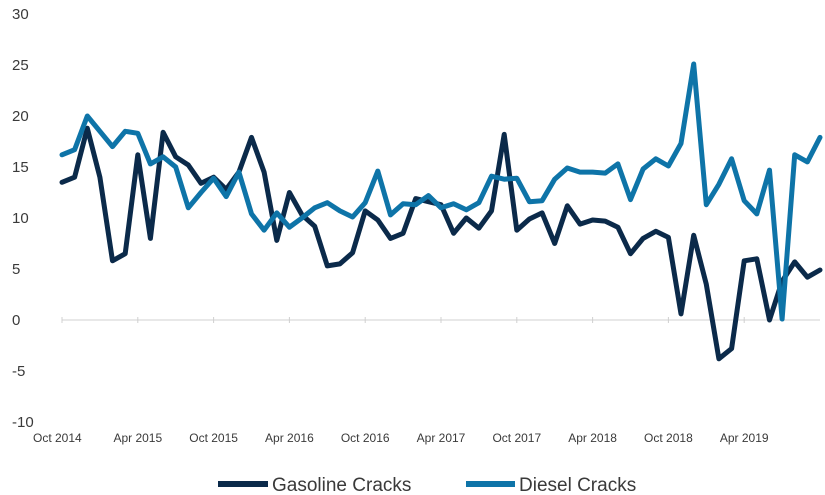 The image size is (825, 495). What do you see at coordinates (441, 438) in the screenshot?
I see `x-tick-label: Apr 2017` at bounding box center [441, 438].